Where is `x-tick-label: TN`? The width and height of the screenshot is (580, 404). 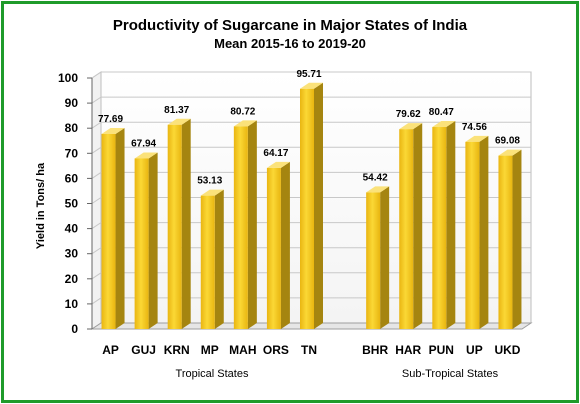 x-tick-label: TN is located at coordinates (309, 350).